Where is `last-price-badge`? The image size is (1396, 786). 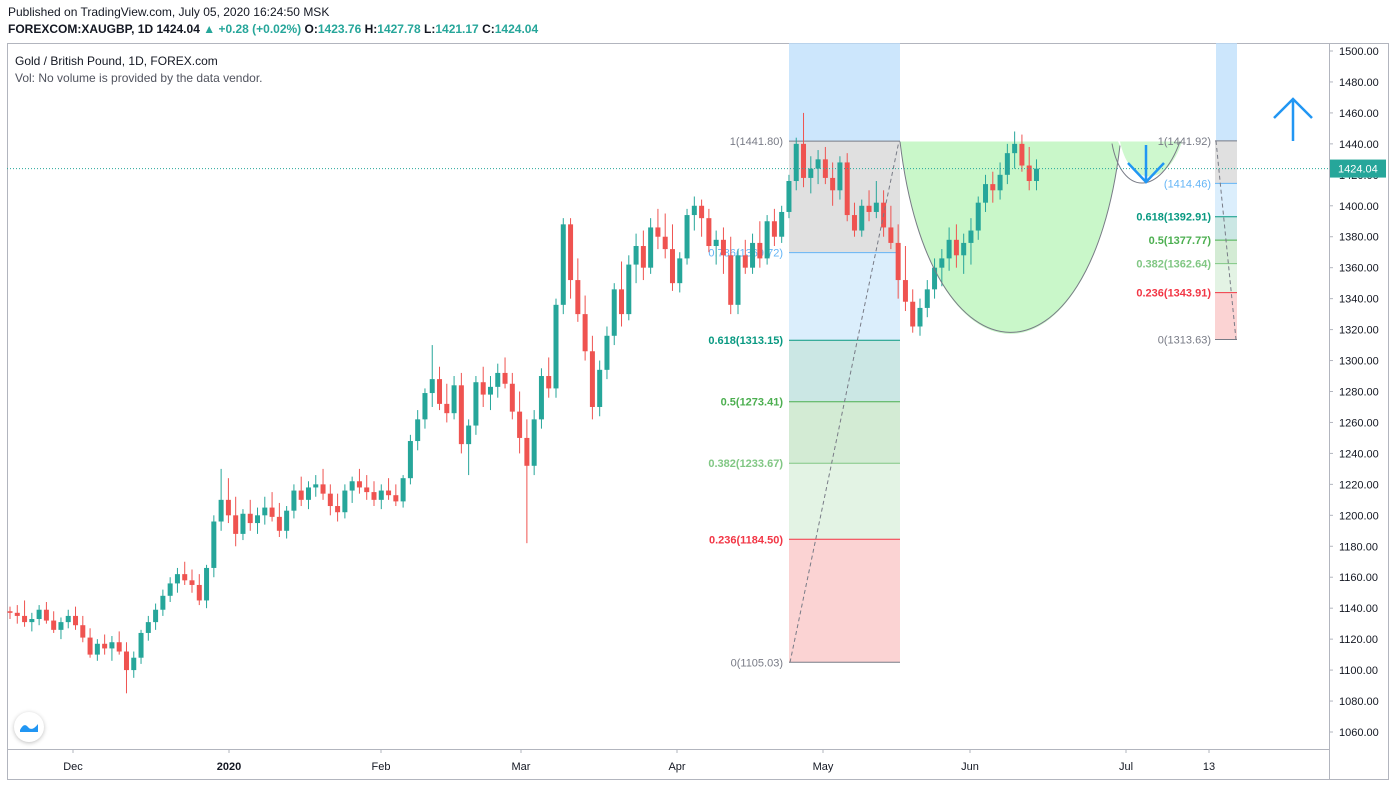 last-price-badge is located at coordinates (1358, 168).